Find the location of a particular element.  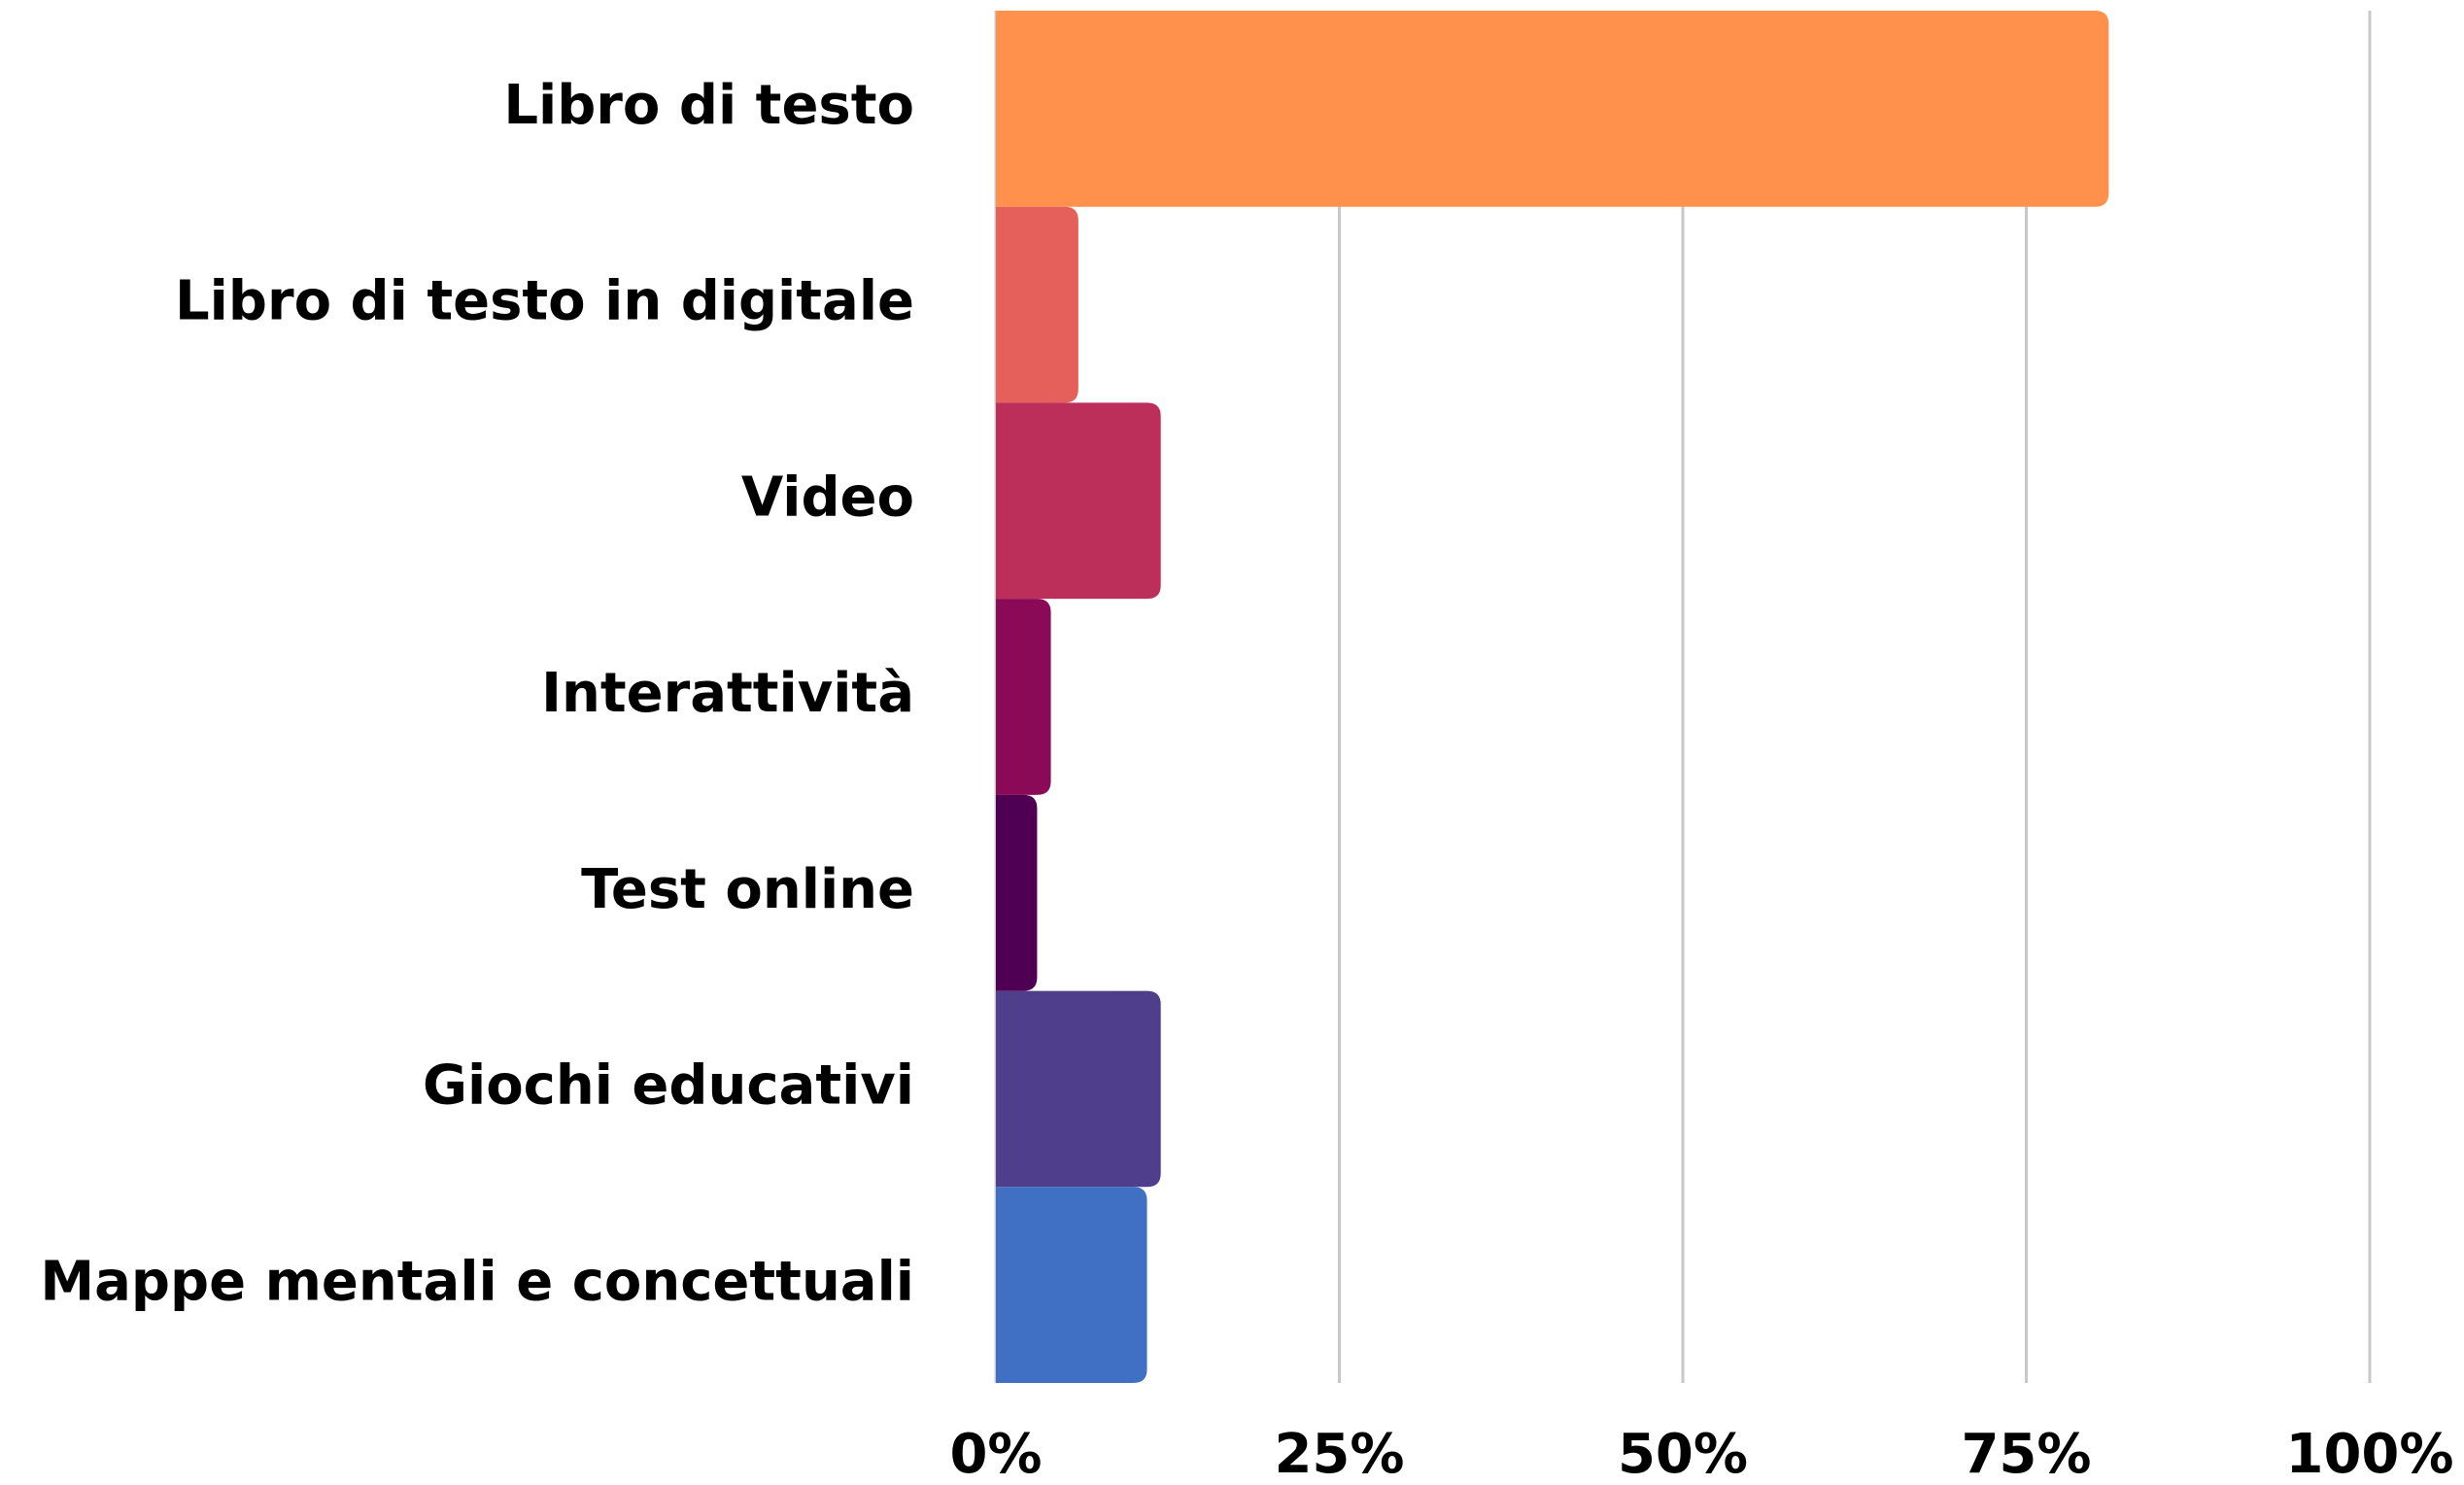

y-tick-label: Interattività is located at coordinates (727, 693).